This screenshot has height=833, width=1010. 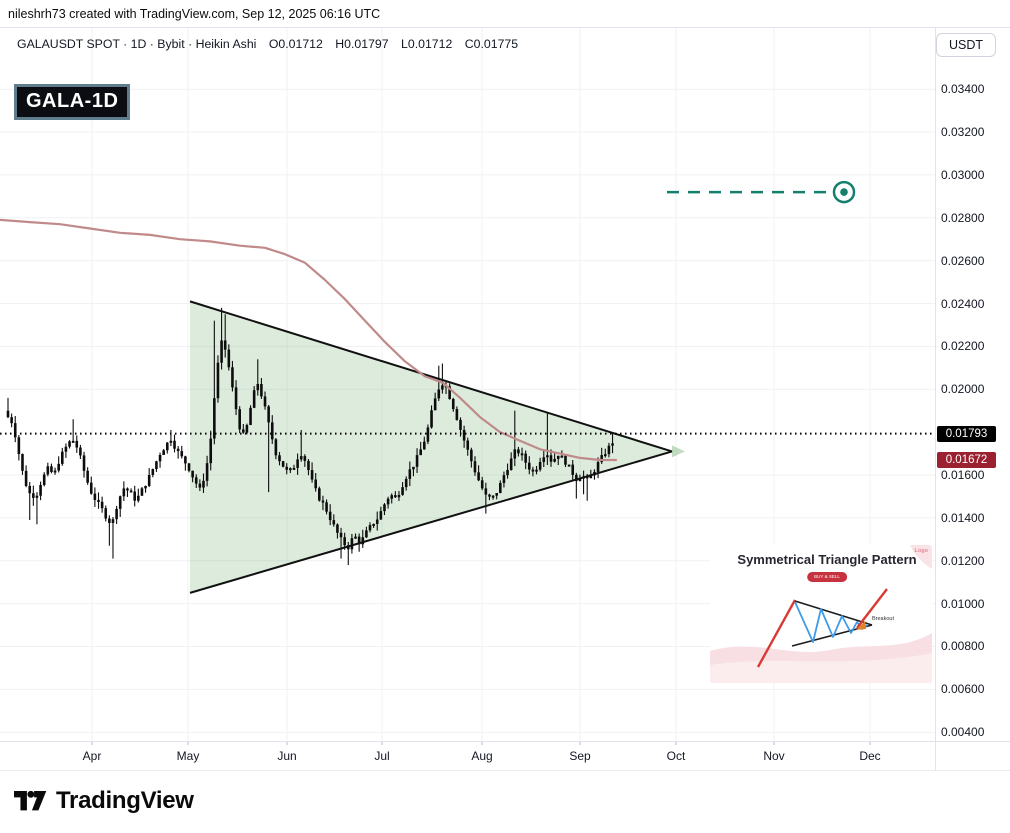 What do you see at coordinates (505, 27) in the screenshot?
I see `top-separator` at bounding box center [505, 27].